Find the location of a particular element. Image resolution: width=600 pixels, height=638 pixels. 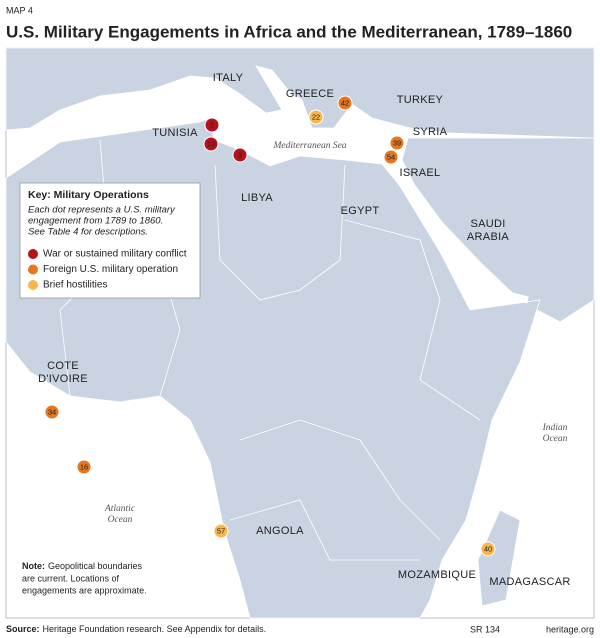

key-box is located at coordinates (110, 240).